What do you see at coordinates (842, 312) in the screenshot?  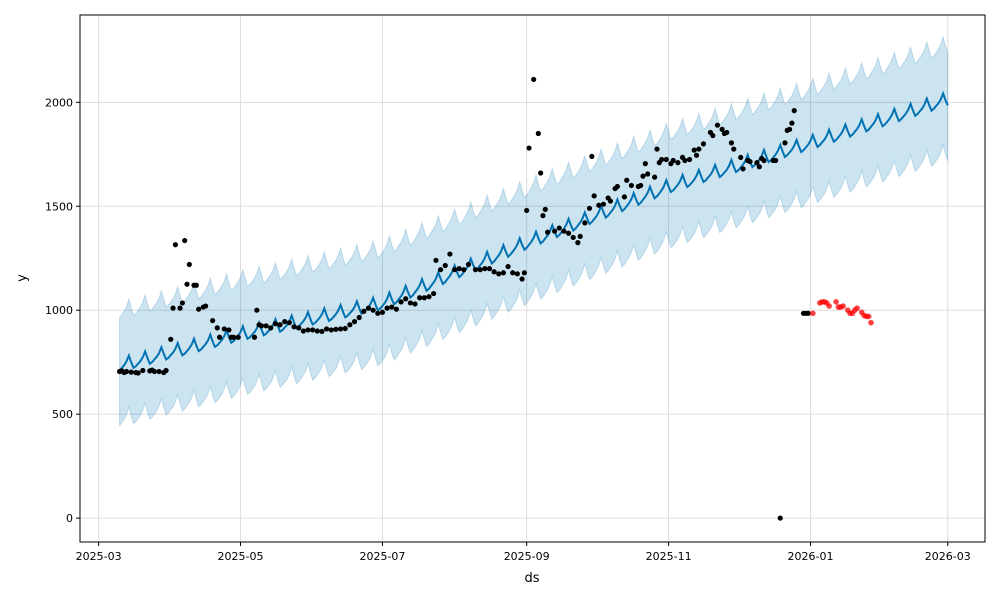 I see `test-points` at bounding box center [842, 312].